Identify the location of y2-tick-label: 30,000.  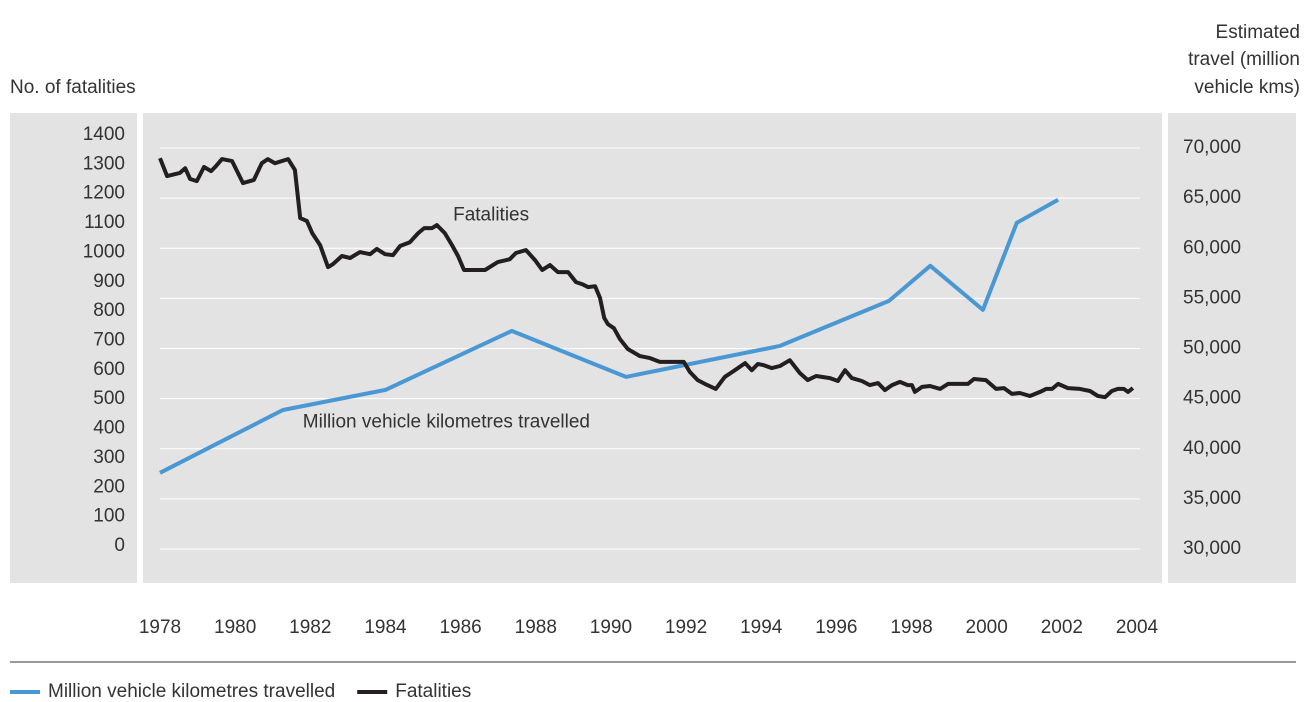
(1212, 548).